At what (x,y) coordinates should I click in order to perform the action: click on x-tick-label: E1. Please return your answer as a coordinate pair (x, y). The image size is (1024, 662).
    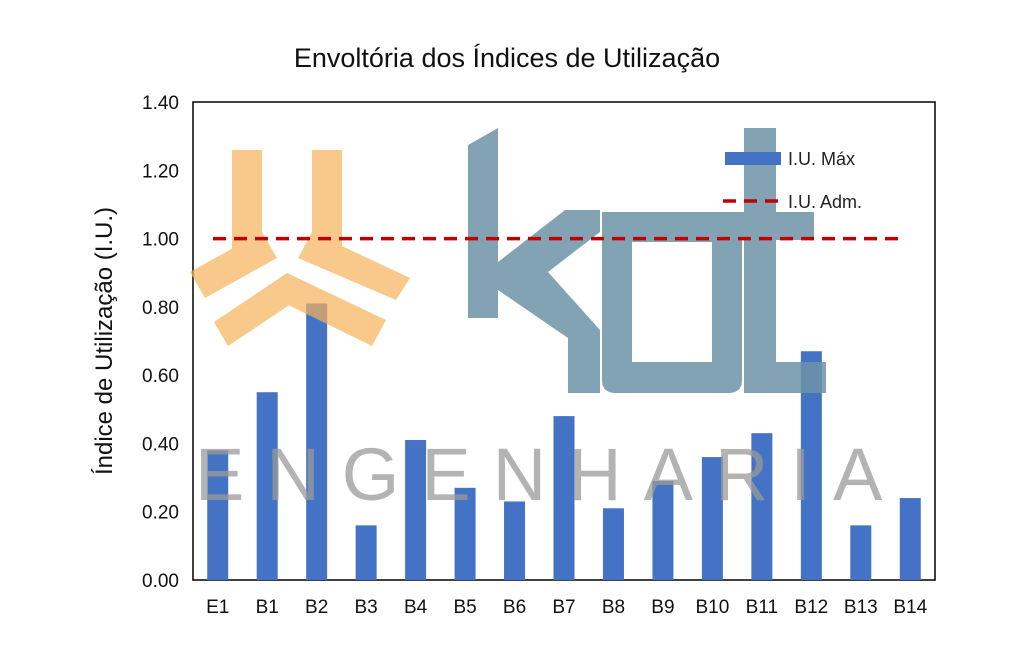
    Looking at the image, I should click on (217, 607).